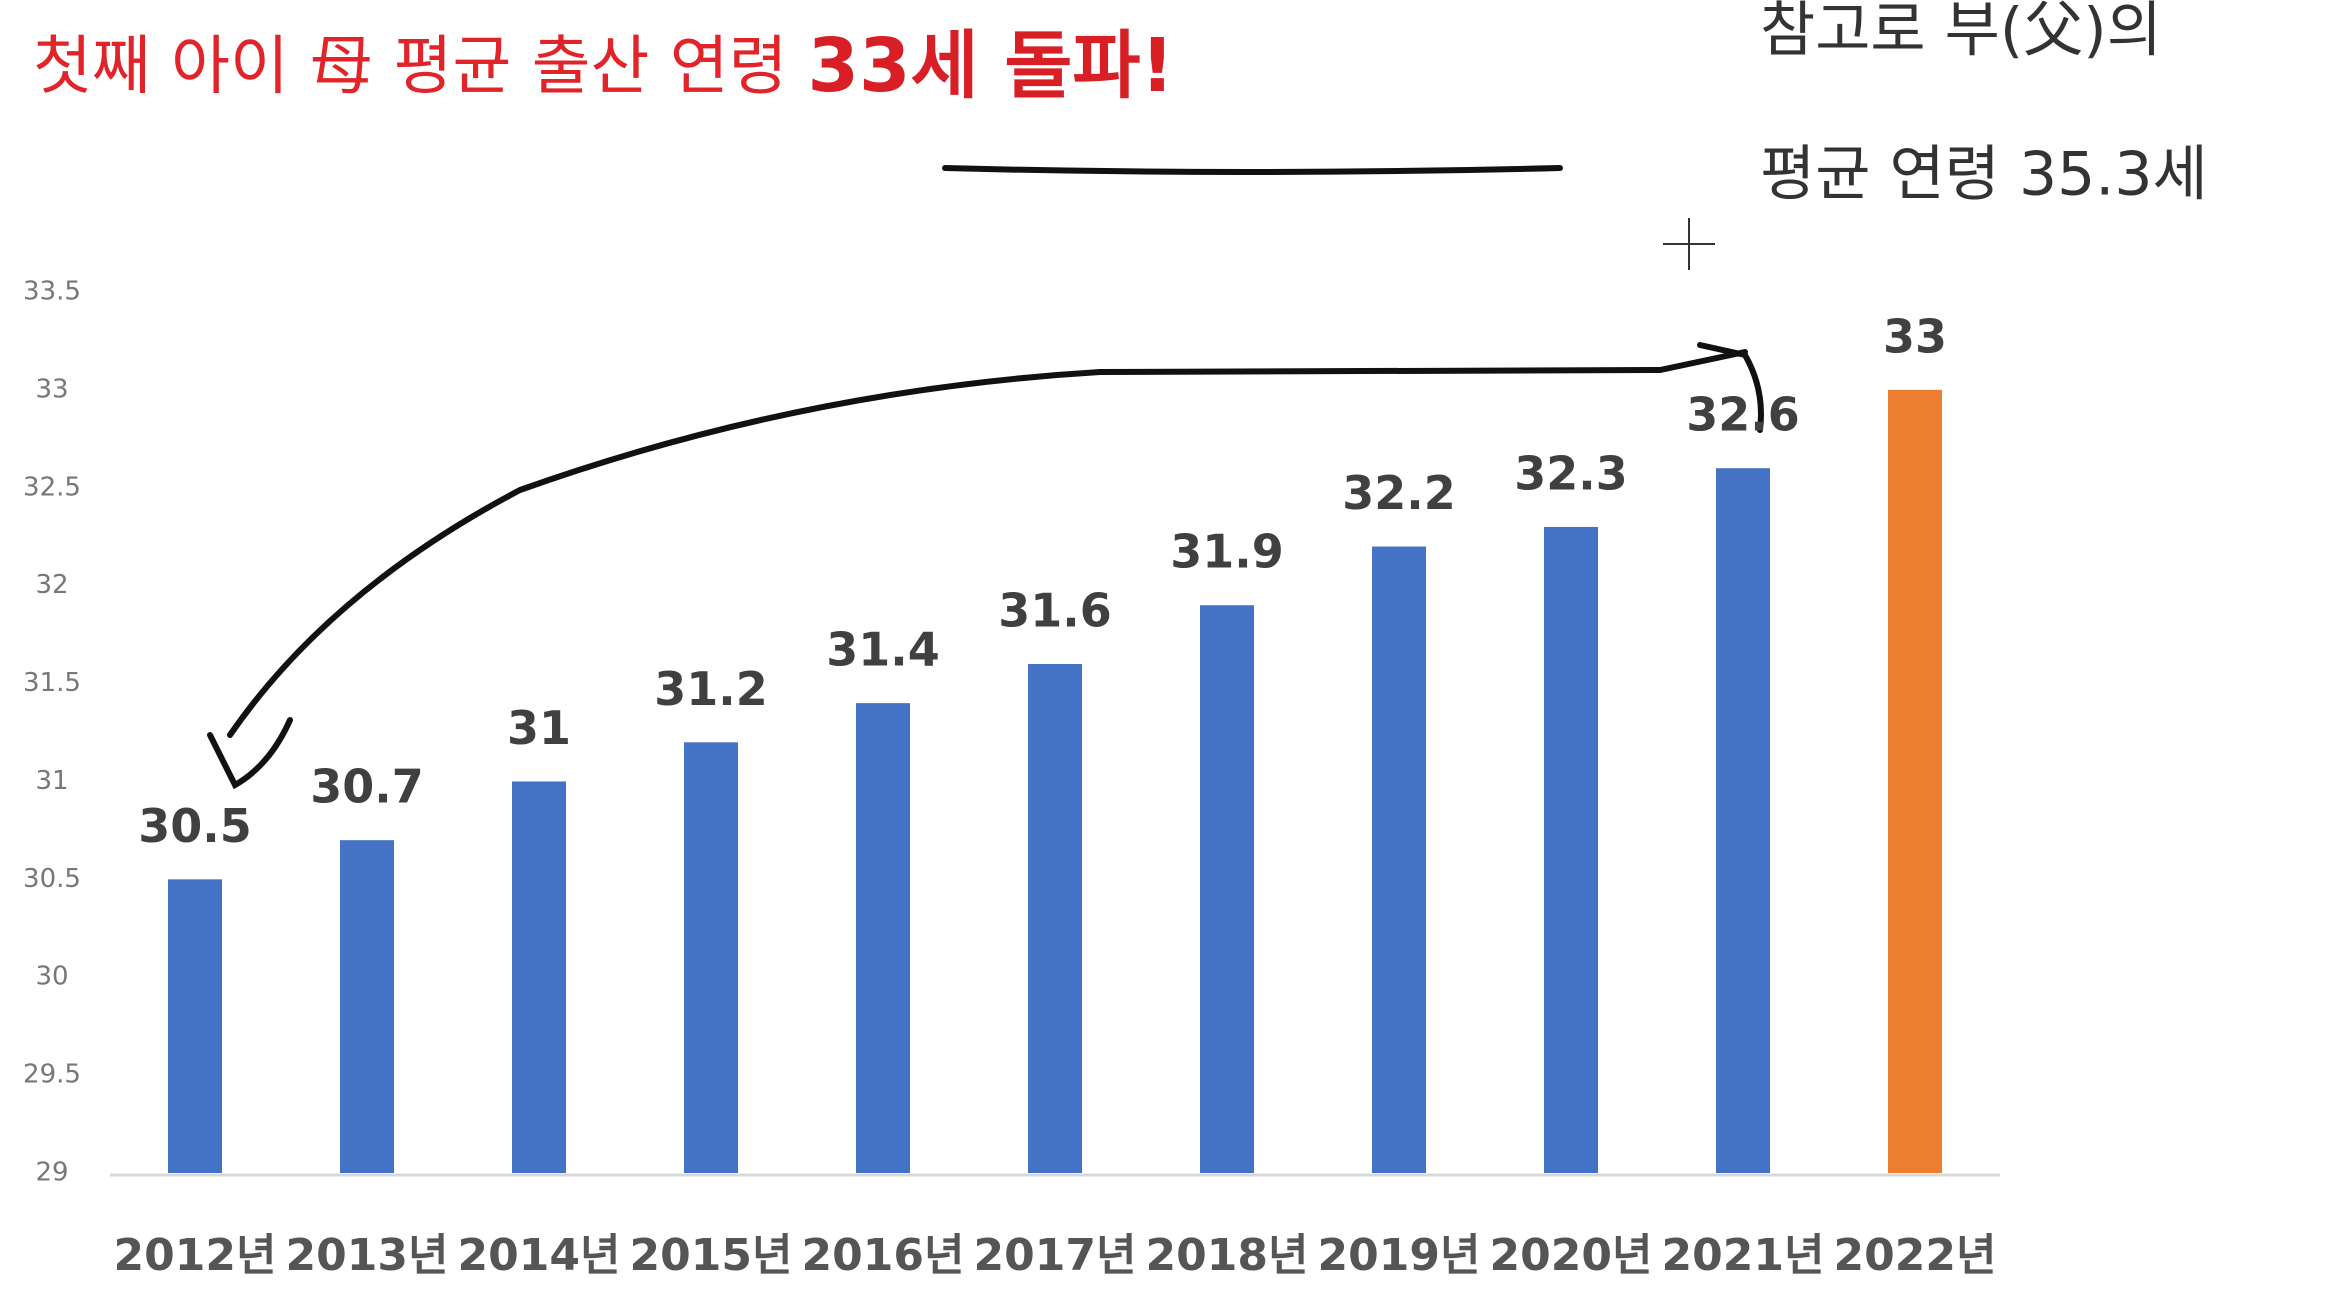 Image resolution: width=2338 pixels, height=1295 pixels. I want to click on checkmark-stroke, so click(250, 753).